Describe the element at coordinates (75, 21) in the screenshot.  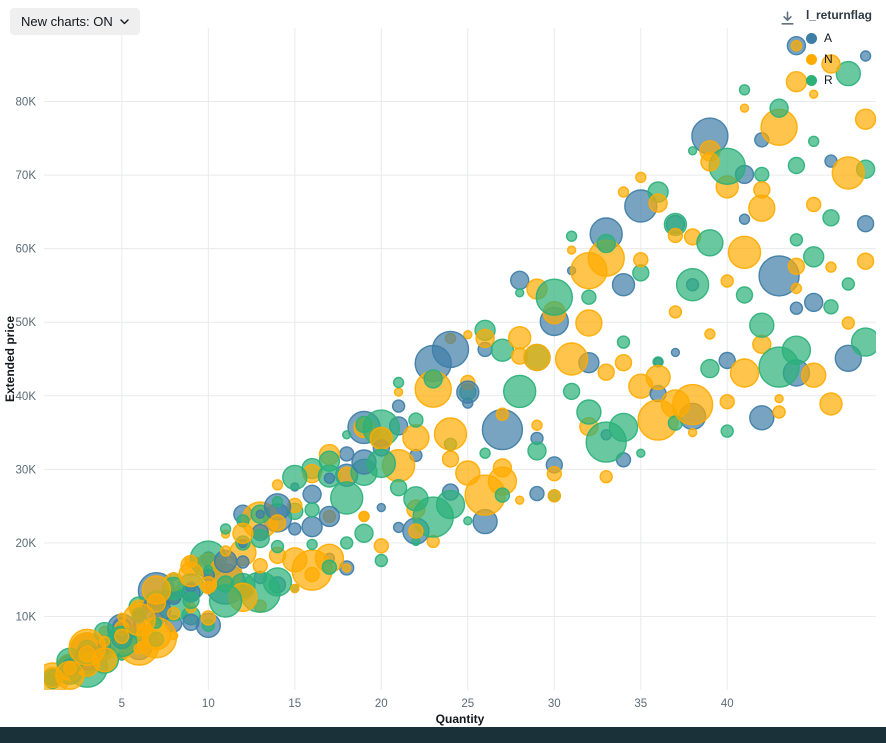
I see `new-charts-toggle: New charts: ON` at that location.